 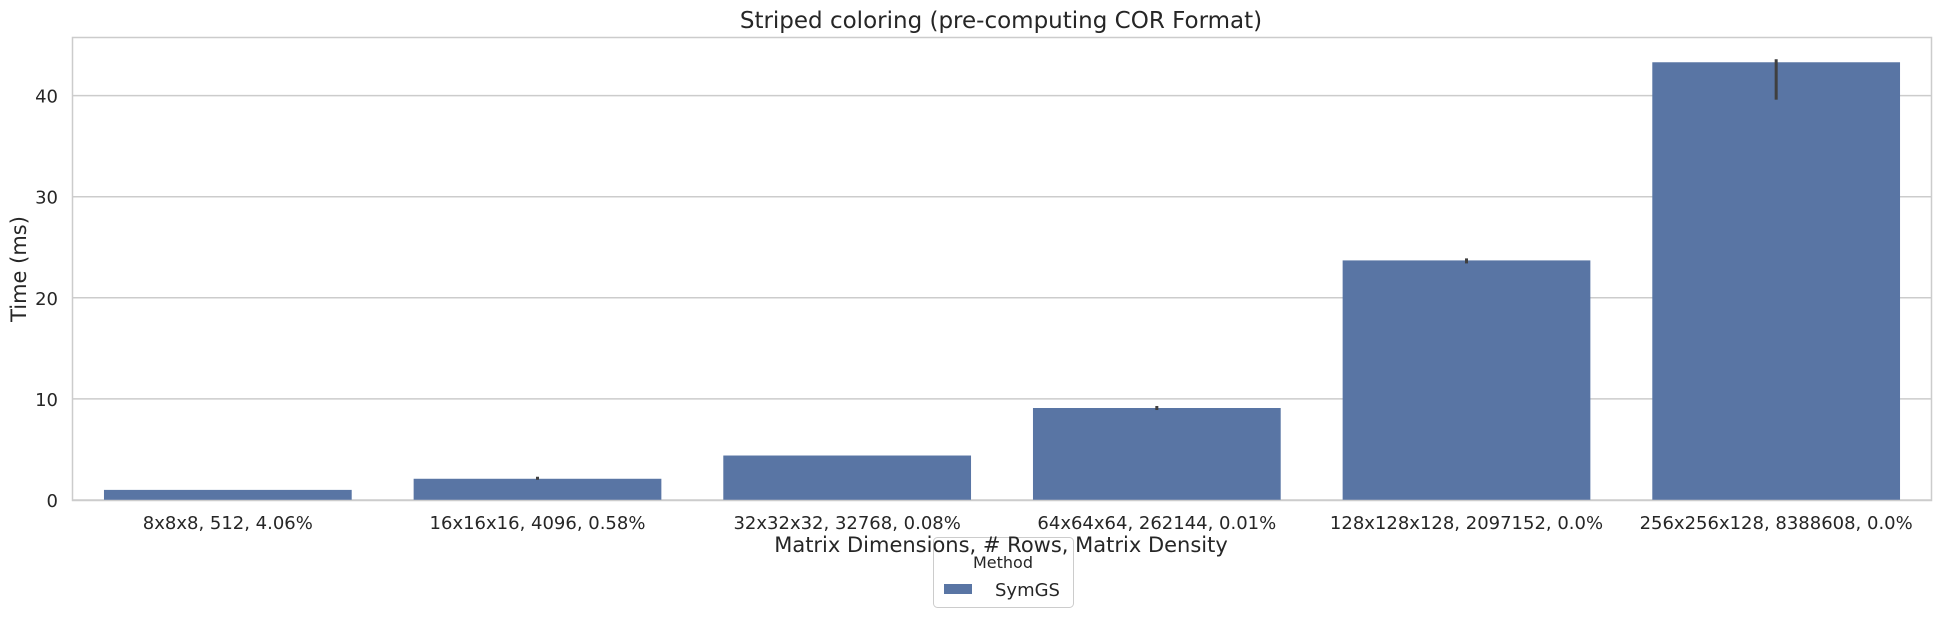 I want to click on x-tick-label: 32x32x32, 32768, 0.08%, so click(x=846, y=523).